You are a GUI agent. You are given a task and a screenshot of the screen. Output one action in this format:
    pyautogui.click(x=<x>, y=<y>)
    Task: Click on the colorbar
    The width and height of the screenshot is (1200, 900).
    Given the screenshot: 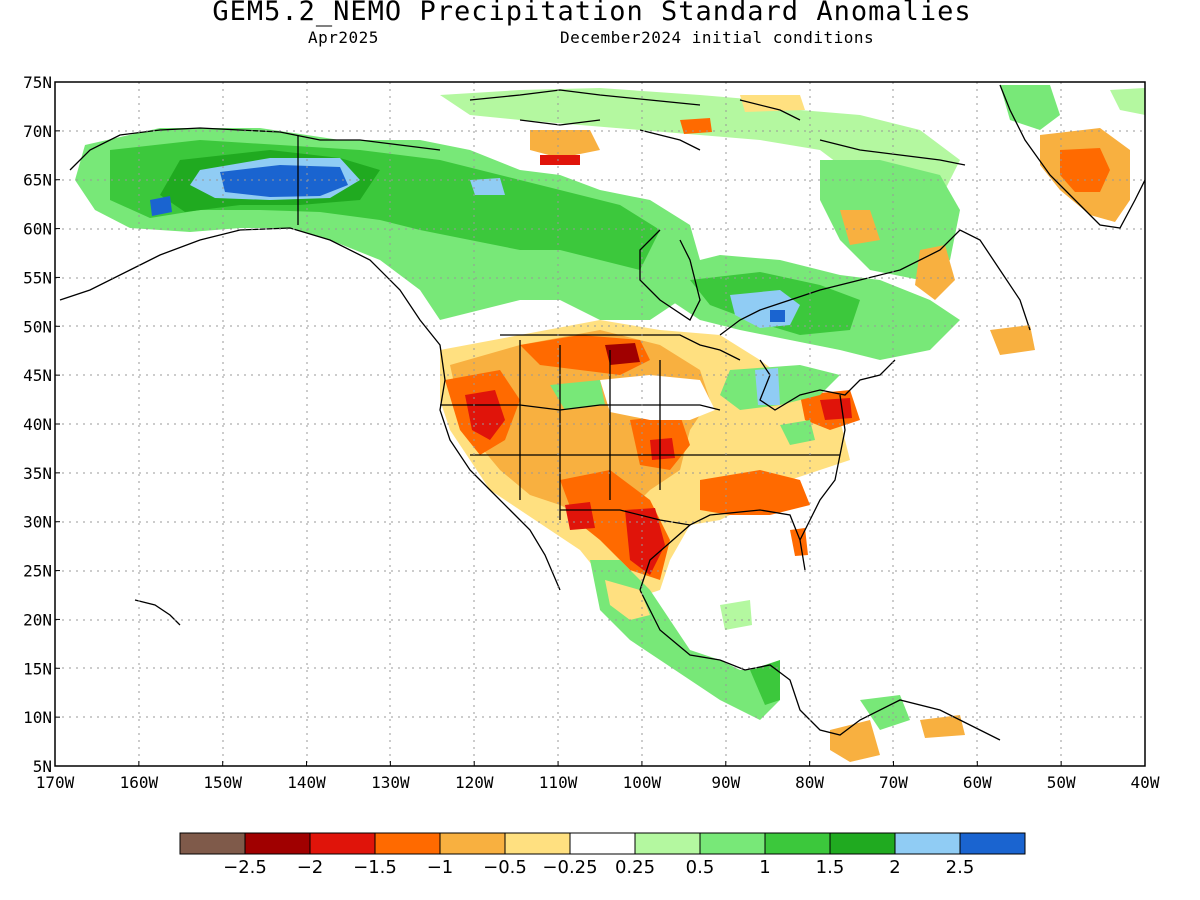 What is the action you would take?
    pyautogui.click(x=602, y=843)
    